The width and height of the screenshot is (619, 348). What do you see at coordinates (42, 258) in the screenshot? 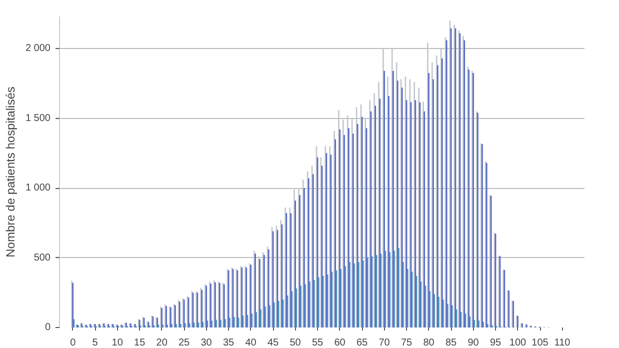
I see `y-tick-label: 500` at bounding box center [42, 258].